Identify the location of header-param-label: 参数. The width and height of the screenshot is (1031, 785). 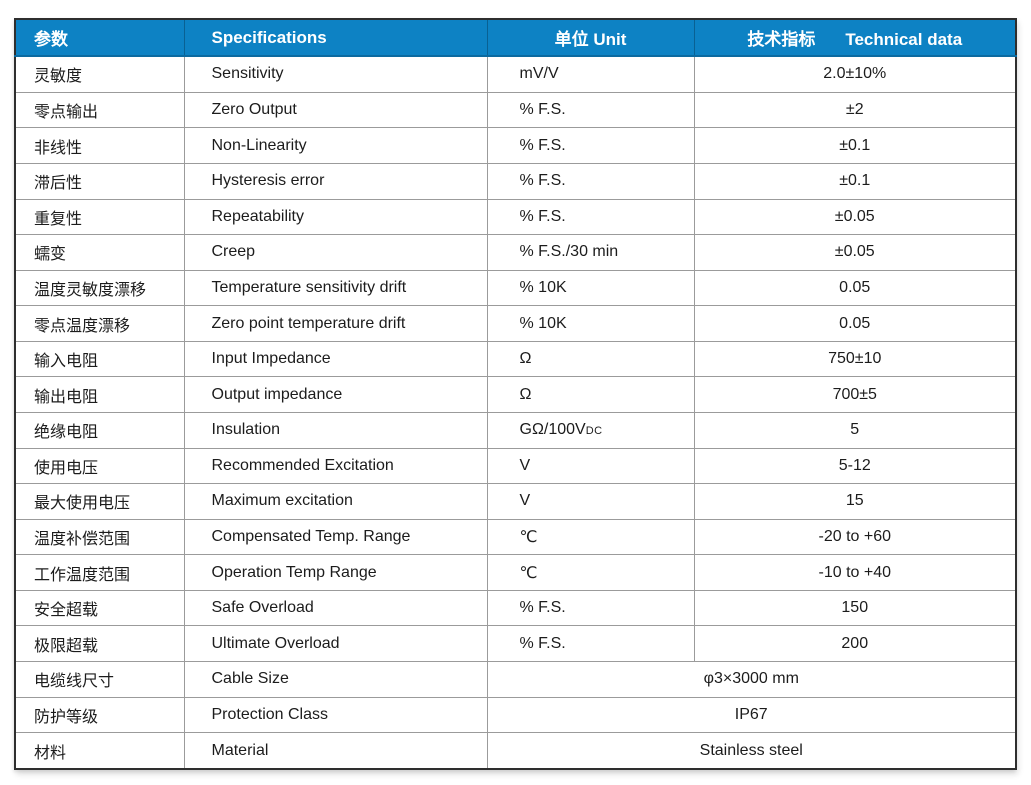
(51, 39).